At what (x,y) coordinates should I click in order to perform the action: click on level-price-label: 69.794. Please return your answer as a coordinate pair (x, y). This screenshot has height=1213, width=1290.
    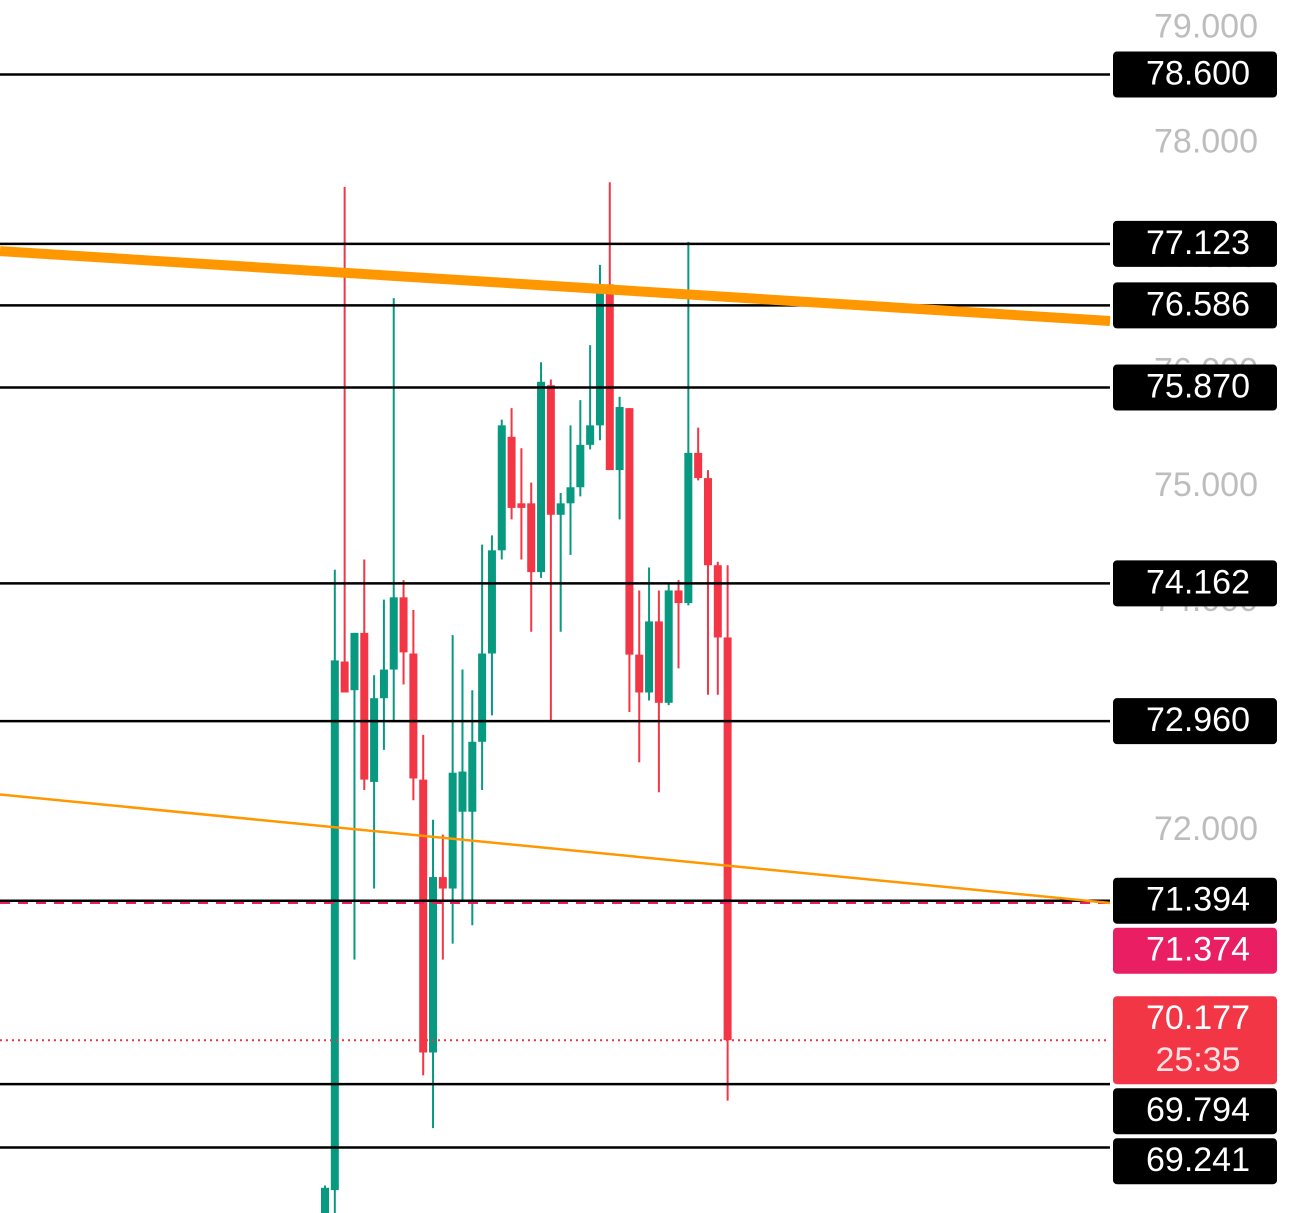
    Looking at the image, I should click on (1198, 1110).